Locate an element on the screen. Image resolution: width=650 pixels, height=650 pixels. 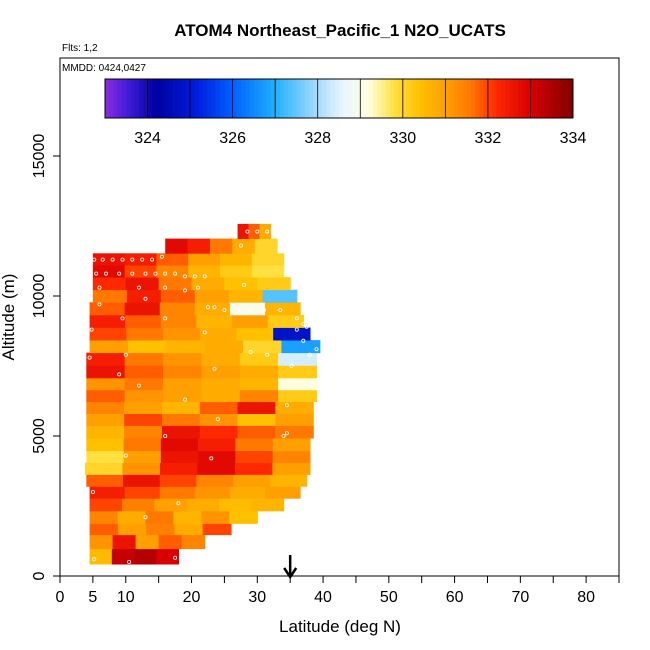
x-axis: 0 5 10 20 30 40 50 60 70 80 is located at coordinates (338, 591).